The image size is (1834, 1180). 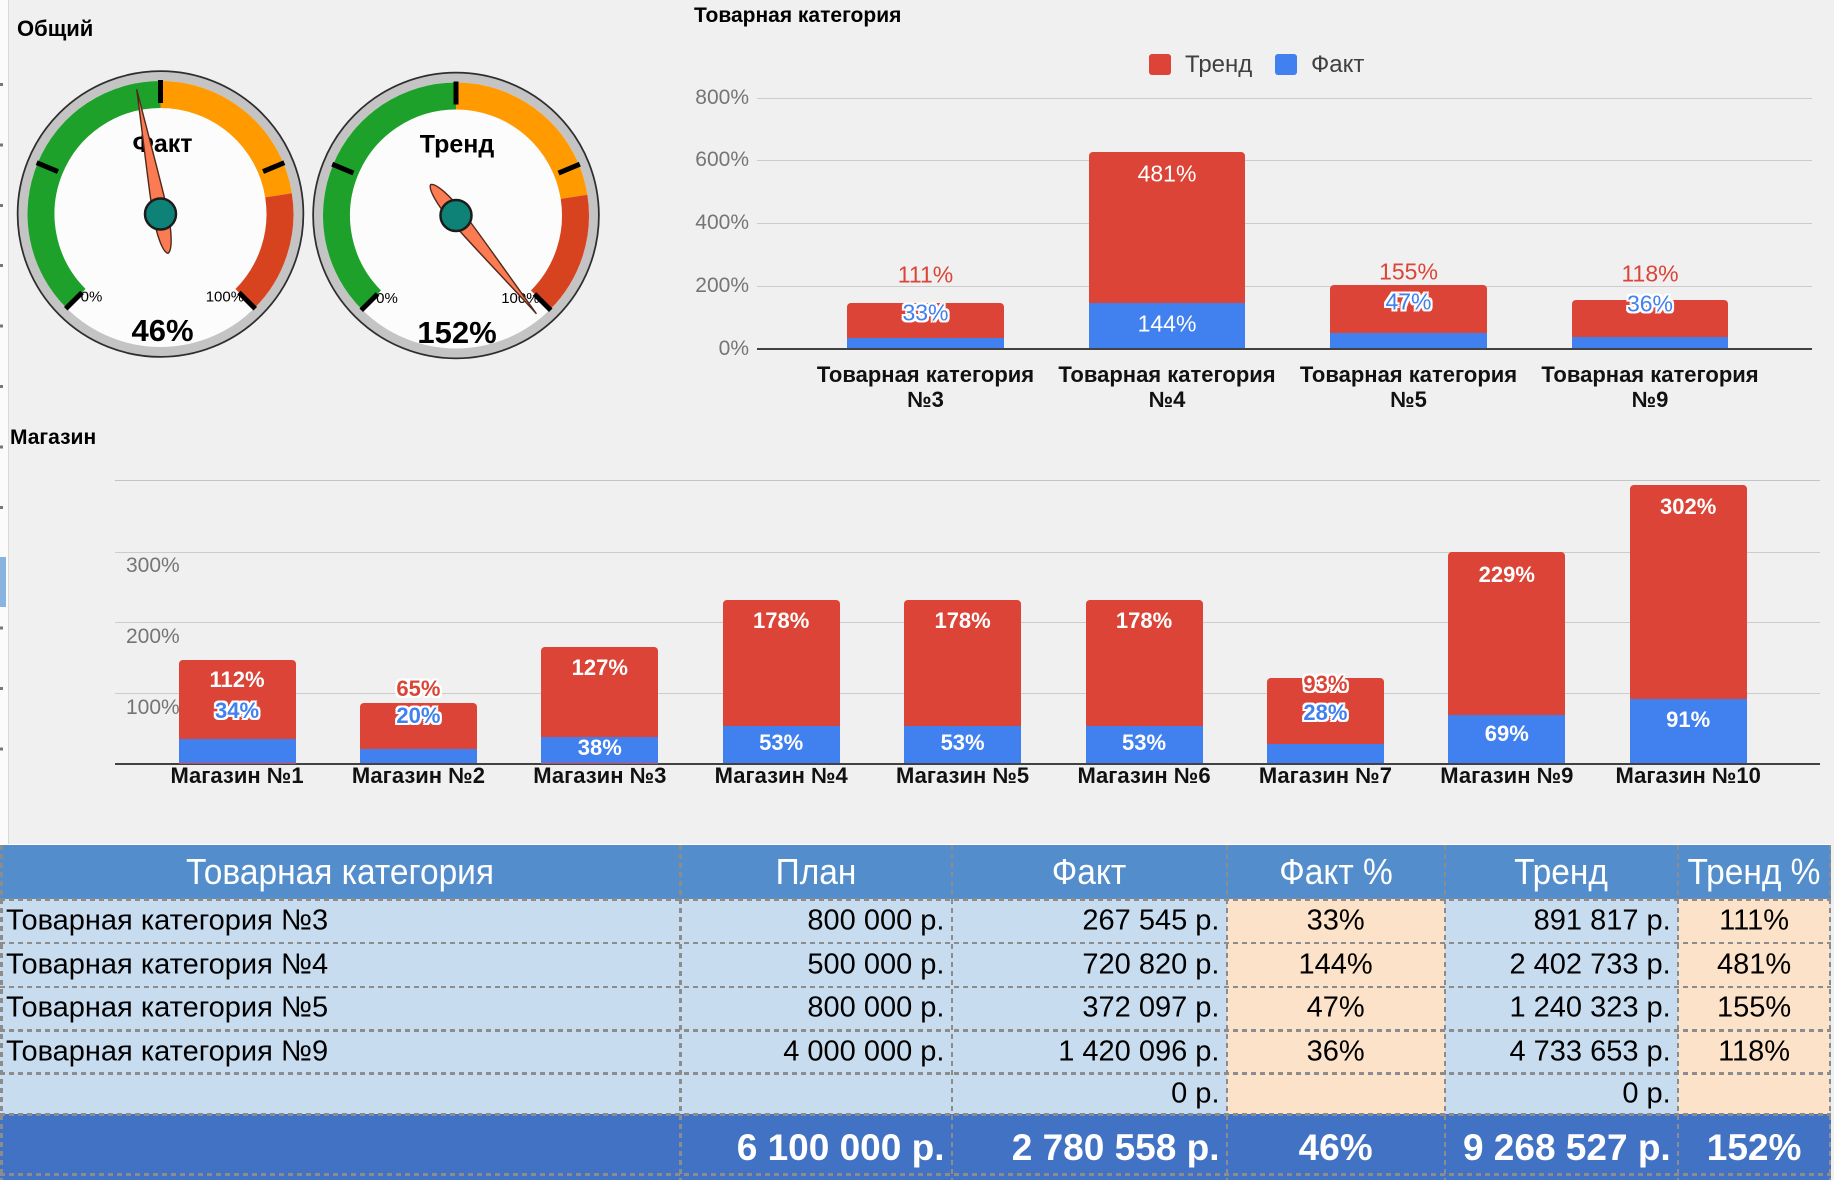 I want to click on svg-text: Тренд, so click(x=457, y=145).